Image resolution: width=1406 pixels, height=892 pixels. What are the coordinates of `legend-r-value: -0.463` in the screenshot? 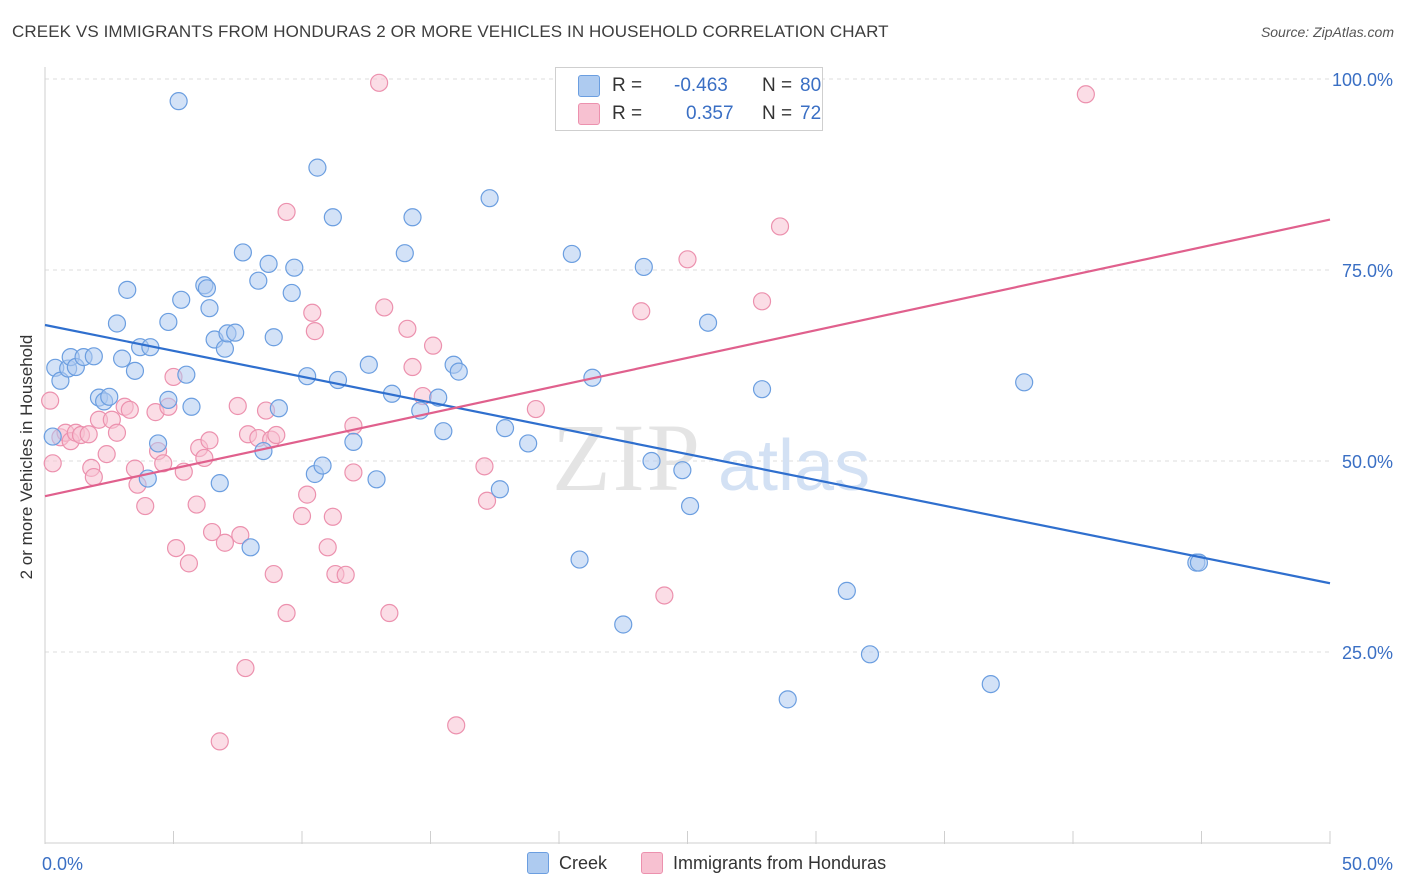 It's located at (701, 85).